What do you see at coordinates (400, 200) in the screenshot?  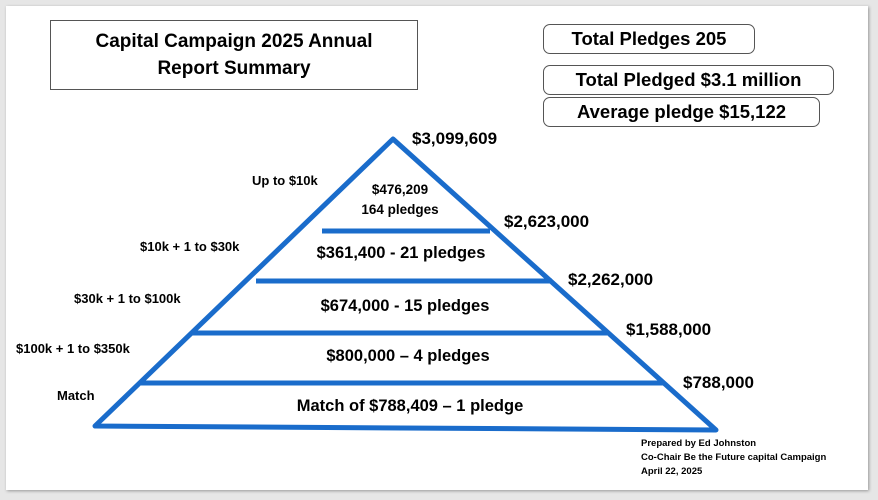 I see `tier-content-1: $476,209 164 pledges` at bounding box center [400, 200].